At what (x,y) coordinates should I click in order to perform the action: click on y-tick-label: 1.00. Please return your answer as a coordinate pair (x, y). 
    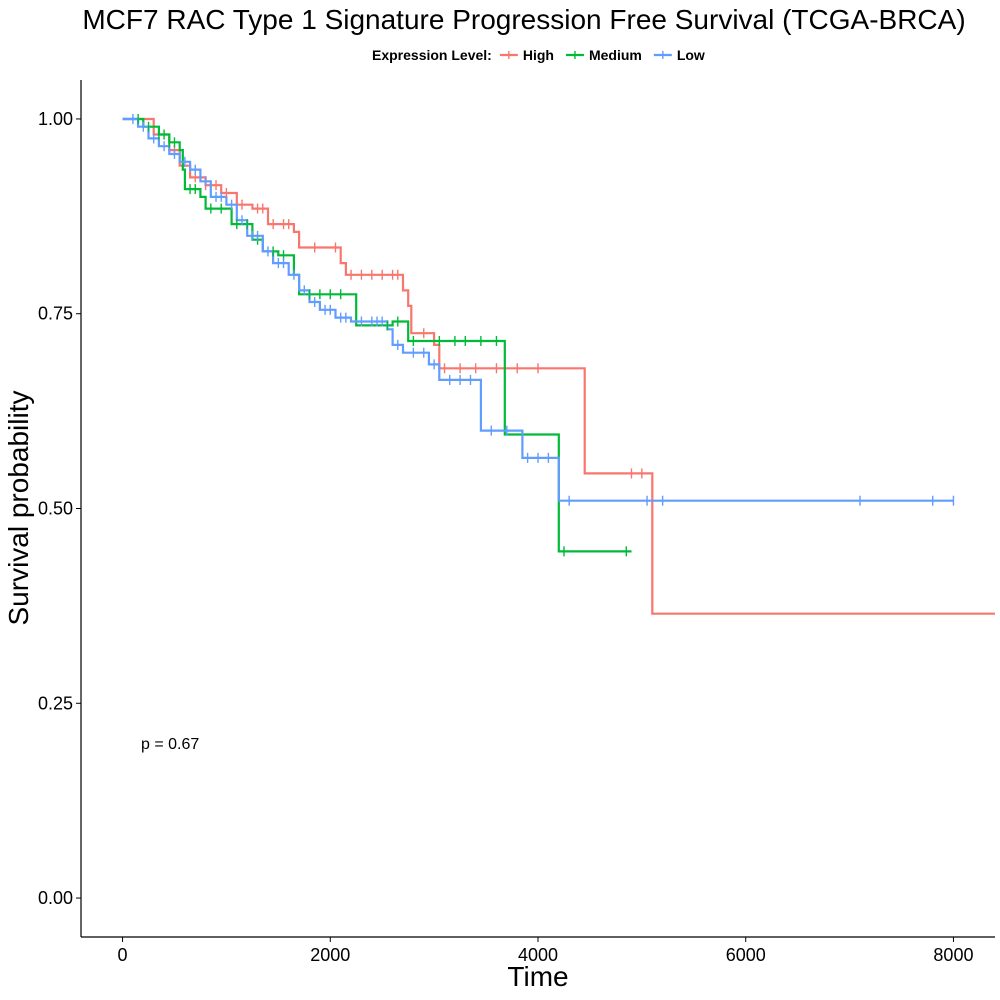
    Looking at the image, I should click on (55, 119).